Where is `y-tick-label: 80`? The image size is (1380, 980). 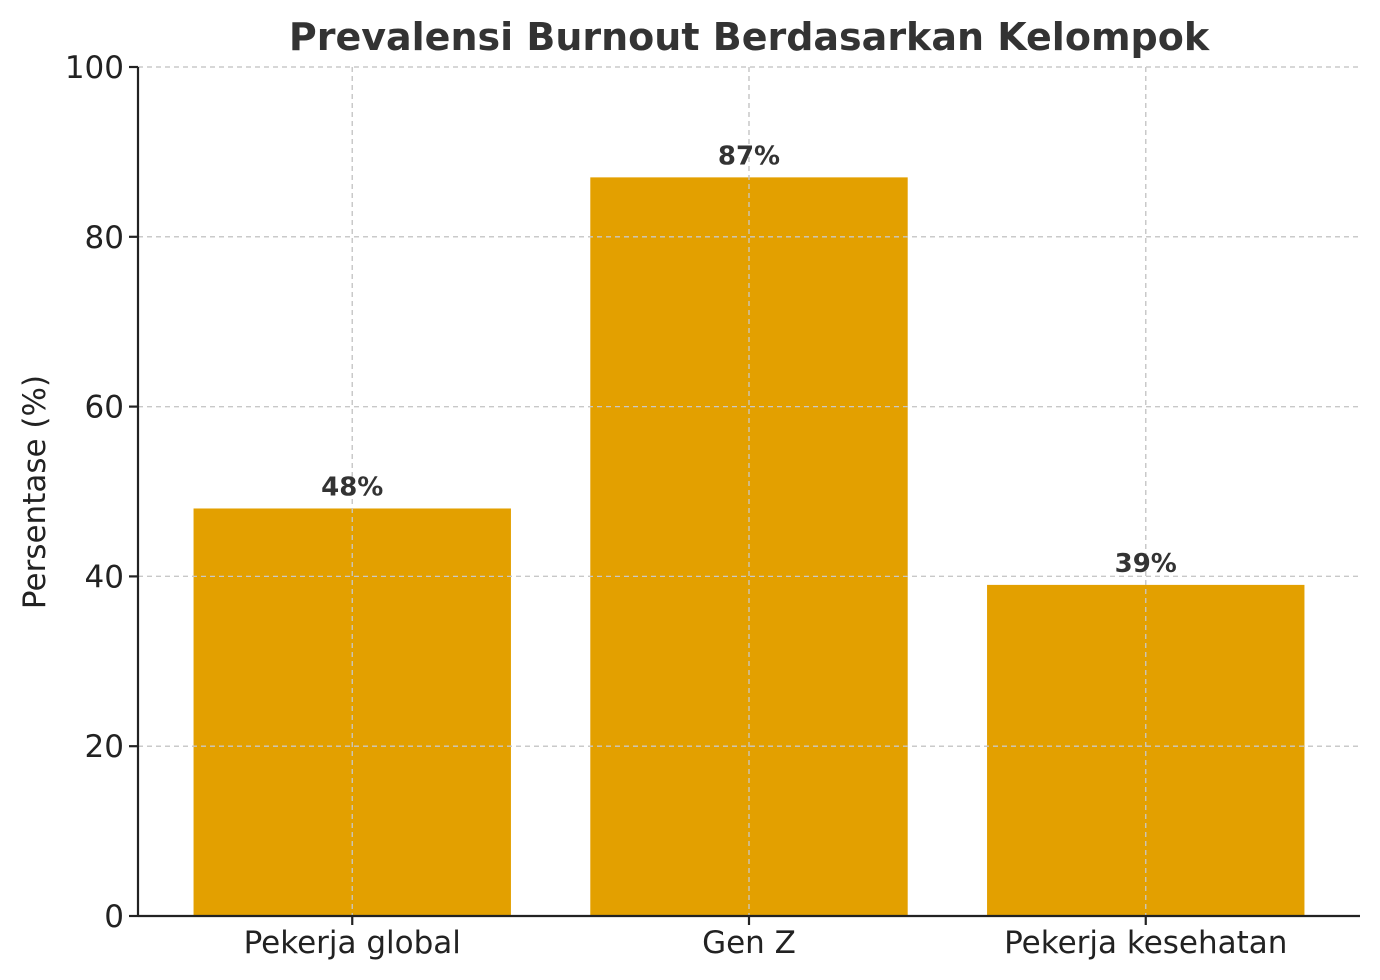
y-tick-label: 80 is located at coordinates (104, 238).